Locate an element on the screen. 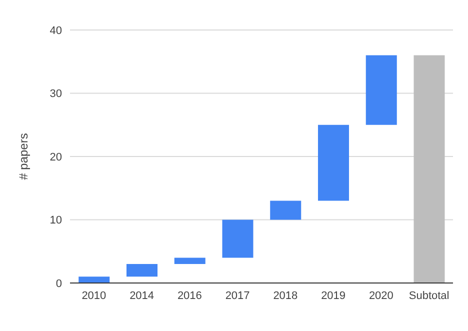 The image size is (468, 331). x-tick-label: 2019 is located at coordinates (333, 296).